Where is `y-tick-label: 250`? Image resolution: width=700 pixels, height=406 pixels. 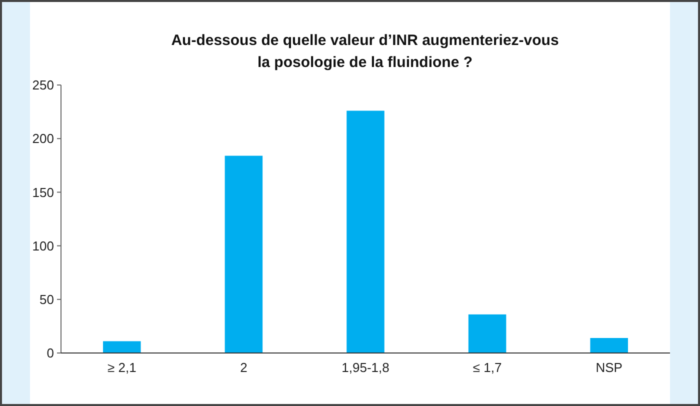 y-tick-label: 250 is located at coordinates (43, 85).